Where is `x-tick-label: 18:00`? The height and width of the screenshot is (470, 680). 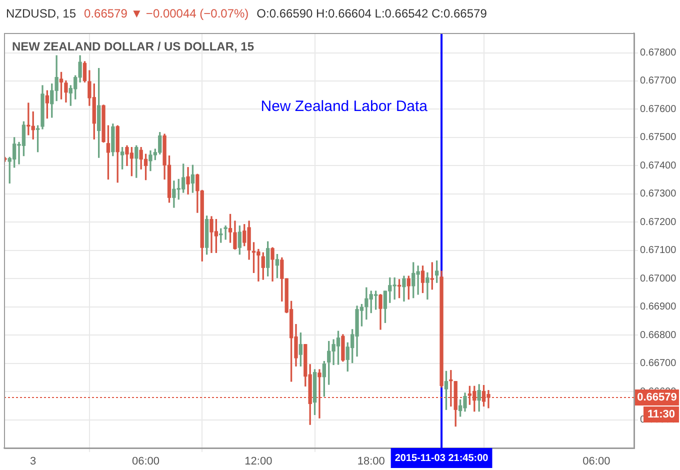 x-tick-label: 18:00 is located at coordinates (371, 462).